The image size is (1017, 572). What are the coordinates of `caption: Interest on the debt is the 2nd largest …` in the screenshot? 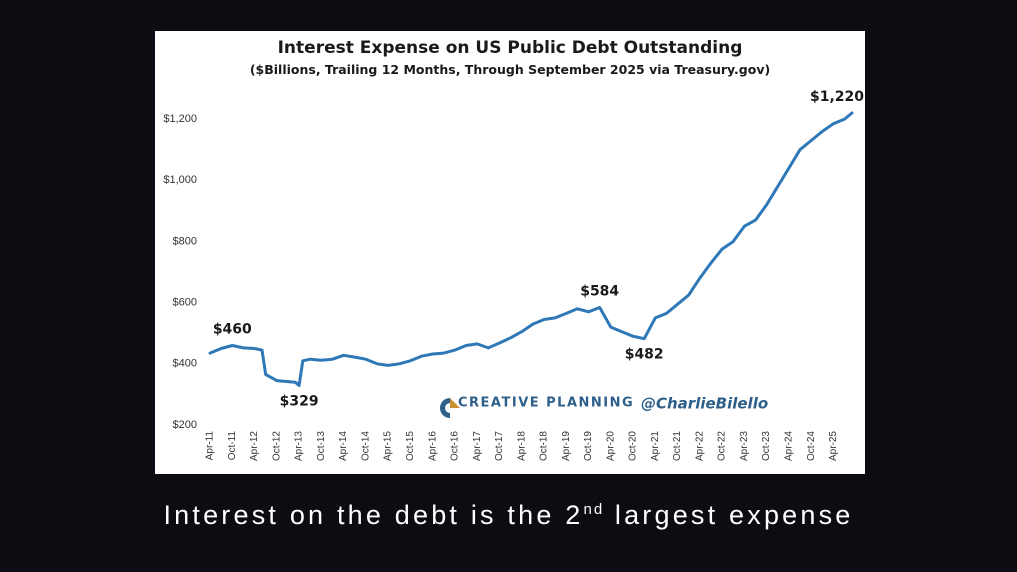 It's located at (508, 515).